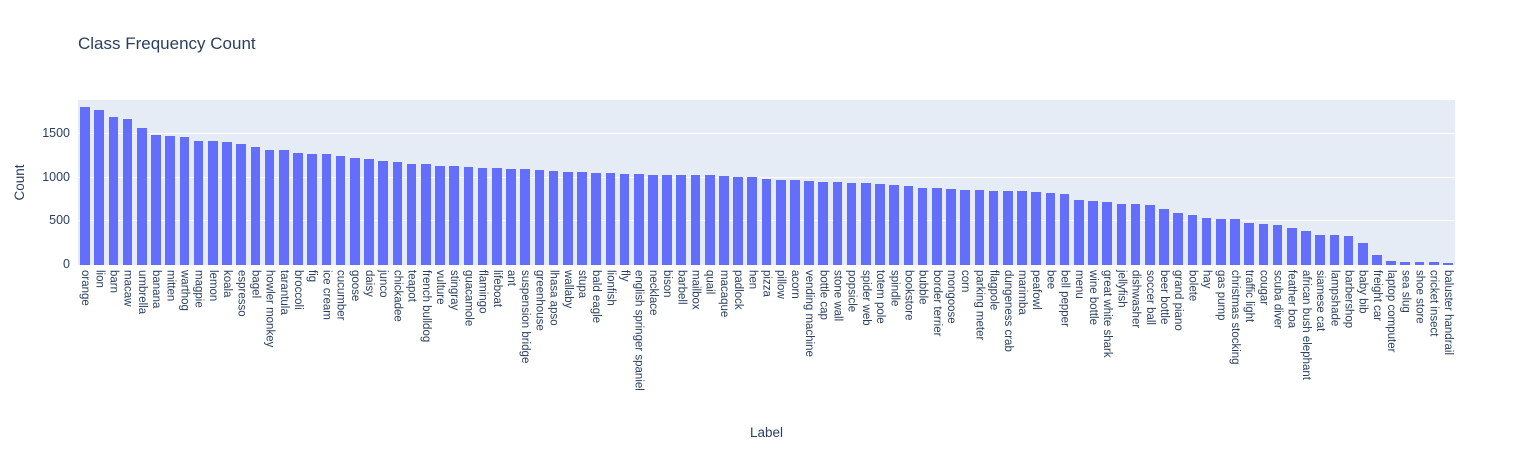 This screenshot has width=1536, height=450. I want to click on bar-lionfish, so click(610, 219).